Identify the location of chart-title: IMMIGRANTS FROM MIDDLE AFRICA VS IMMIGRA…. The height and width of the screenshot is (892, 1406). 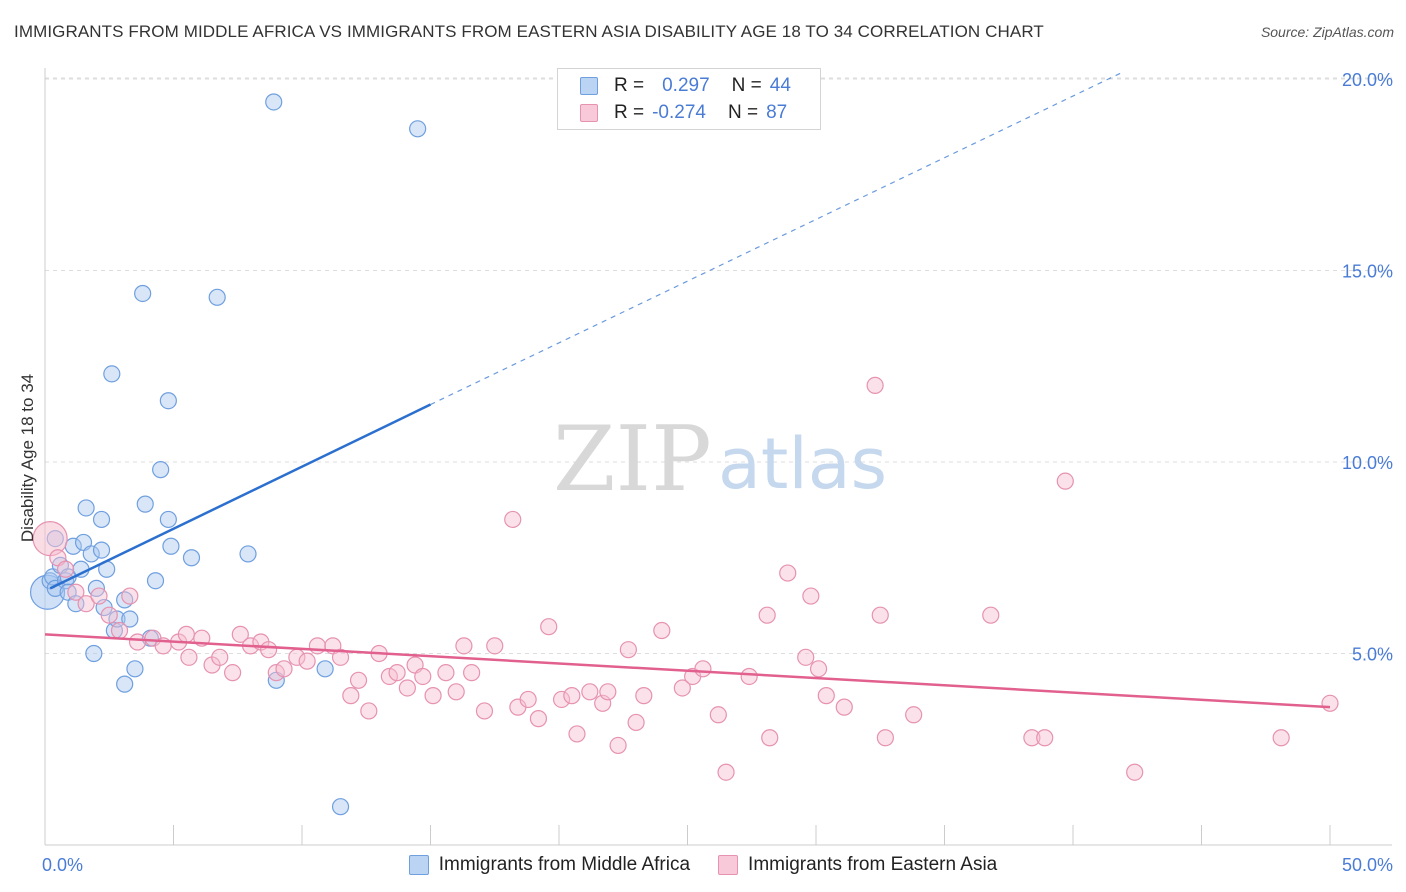
(529, 31).